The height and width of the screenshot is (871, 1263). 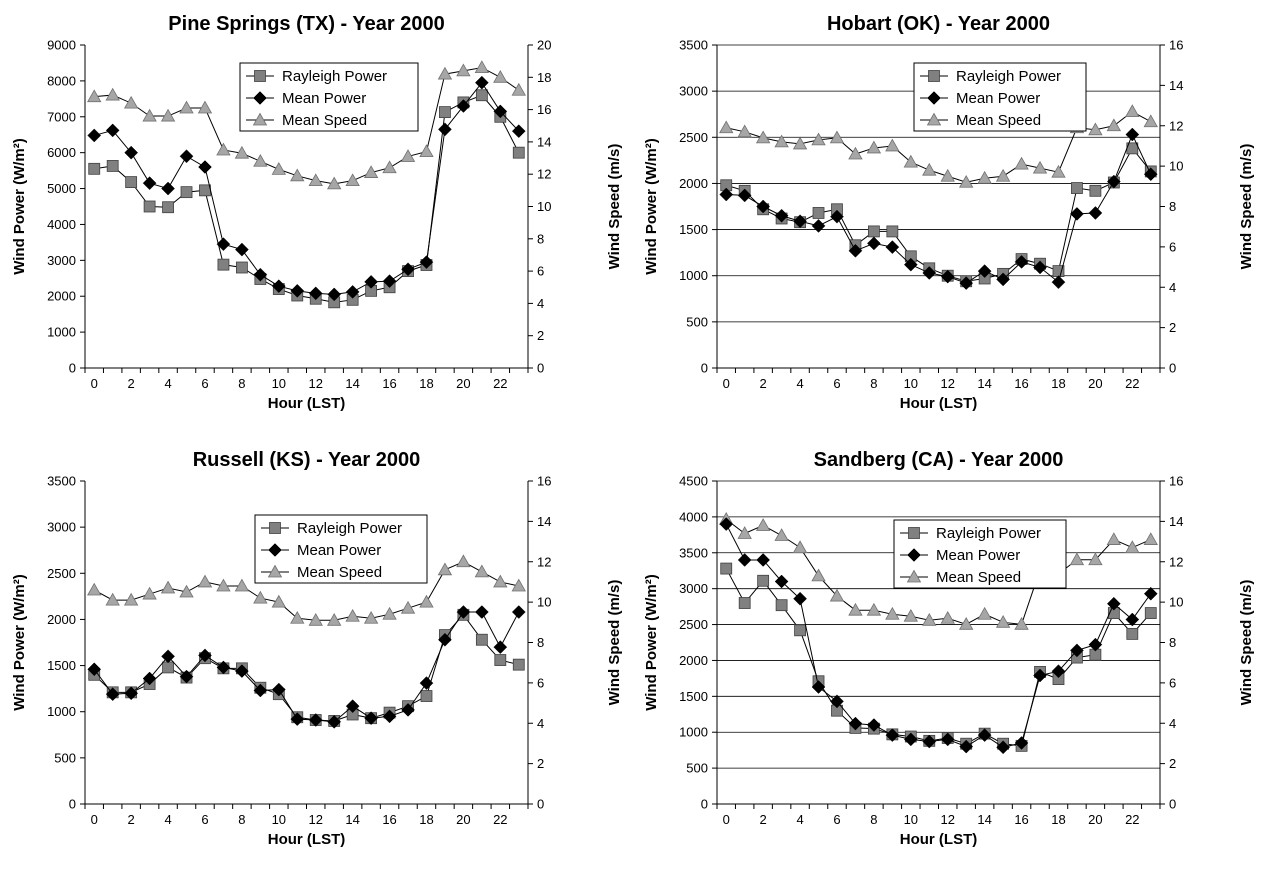 What do you see at coordinates (61, 711) in the screenshot?
I see `y-tick-label: 1000` at bounding box center [61, 711].